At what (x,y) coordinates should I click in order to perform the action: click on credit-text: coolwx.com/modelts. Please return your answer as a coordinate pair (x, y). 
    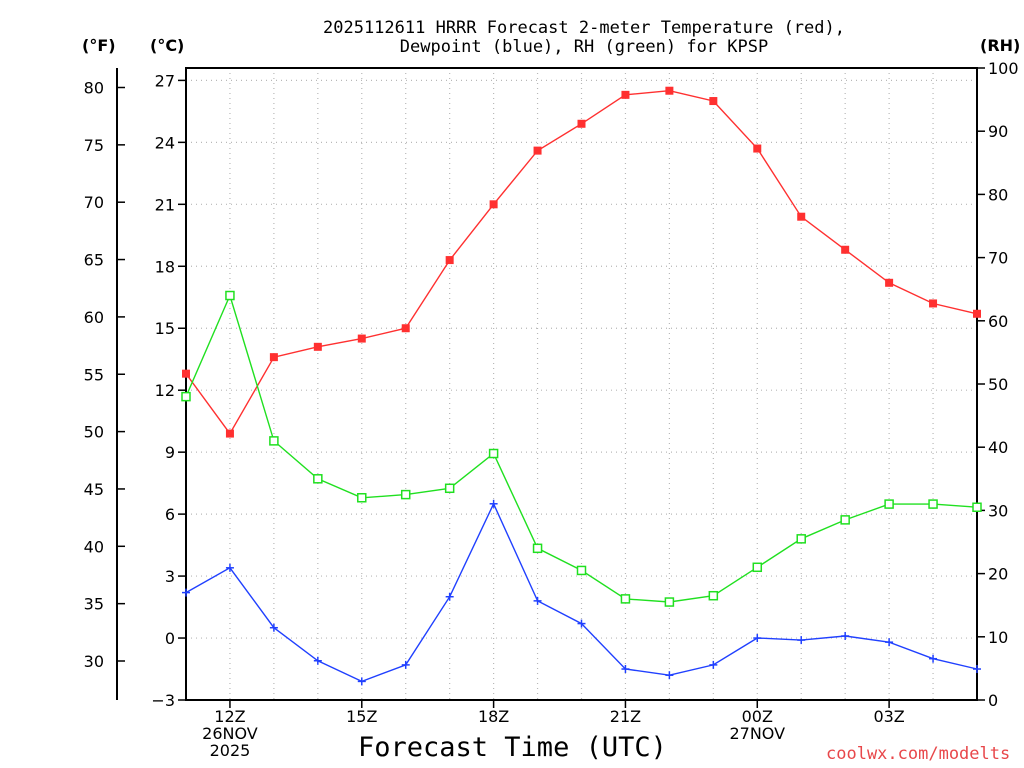
    Looking at the image, I should click on (918, 754).